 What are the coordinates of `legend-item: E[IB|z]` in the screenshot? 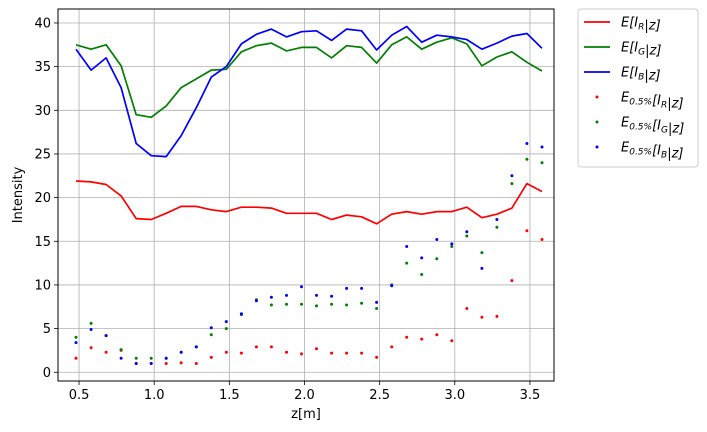 It's located at (622, 75).